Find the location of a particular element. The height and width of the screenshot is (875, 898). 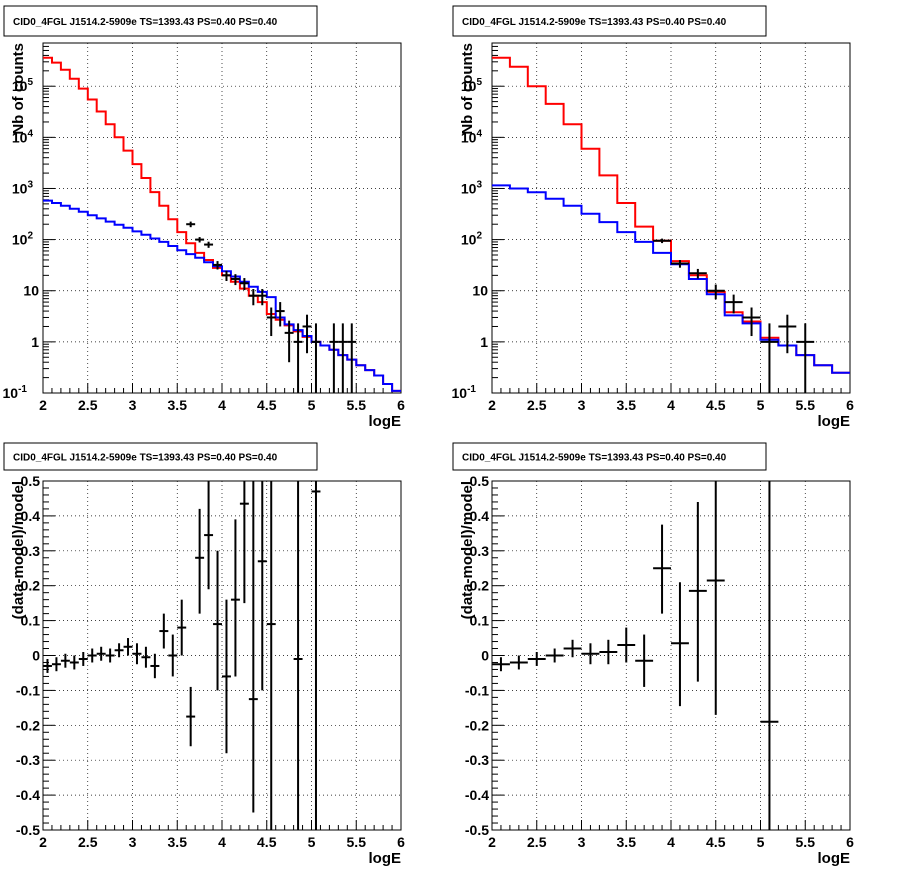

y-tick-label: 0.3 is located at coordinates (480, 551).